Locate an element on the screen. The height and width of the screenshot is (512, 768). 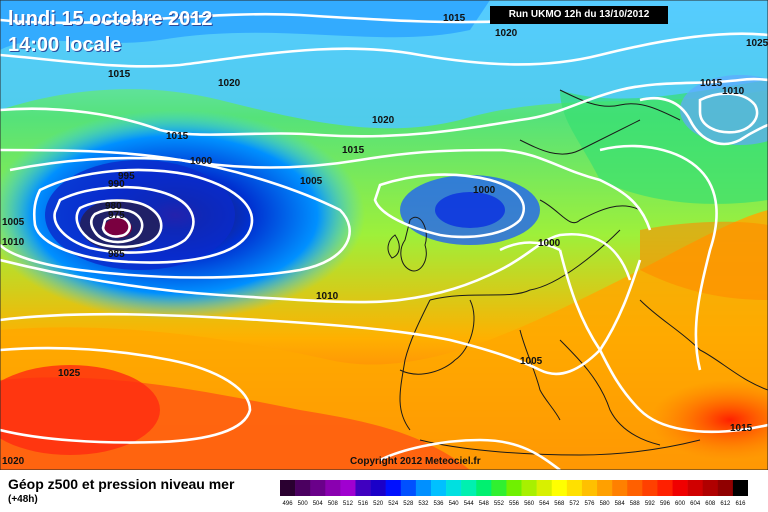
legend-value: 596 is located at coordinates (665, 504).